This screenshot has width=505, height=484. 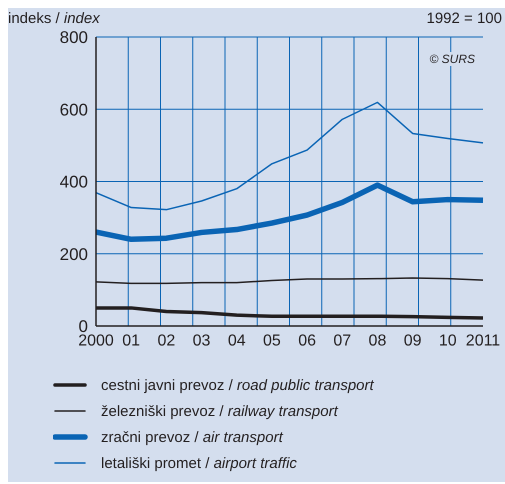 What do you see at coordinates (307, 341) in the screenshot?
I see `x-tick-label: 06` at bounding box center [307, 341].